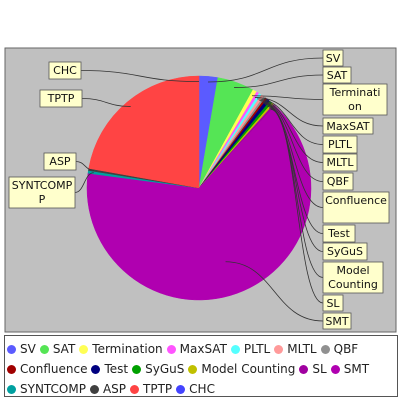 The image size is (400, 400). I want to click on legend-item-tptp: TPTP, so click(151, 389).